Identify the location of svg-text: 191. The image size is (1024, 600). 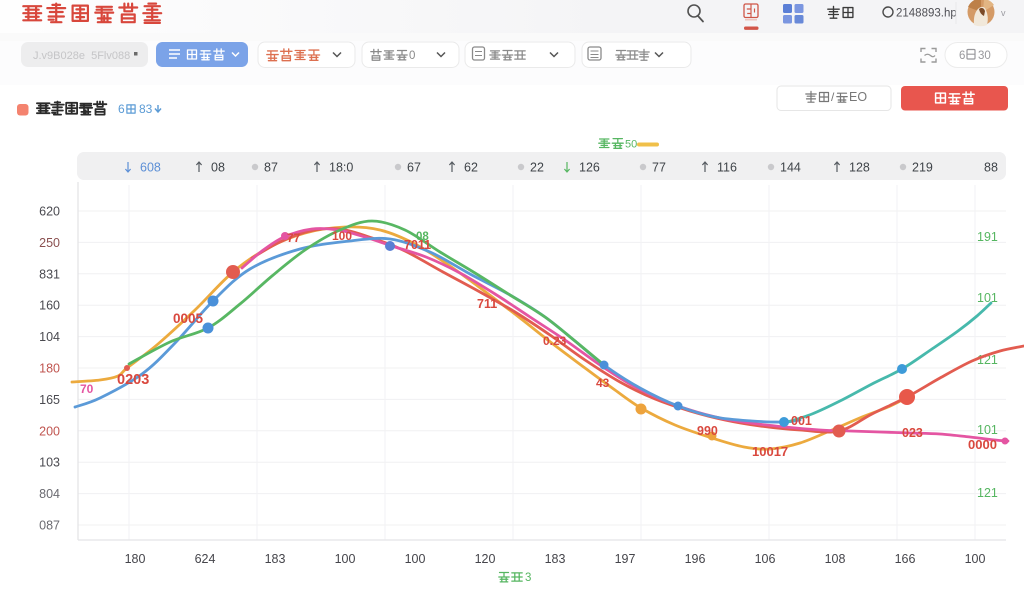
(987, 237).